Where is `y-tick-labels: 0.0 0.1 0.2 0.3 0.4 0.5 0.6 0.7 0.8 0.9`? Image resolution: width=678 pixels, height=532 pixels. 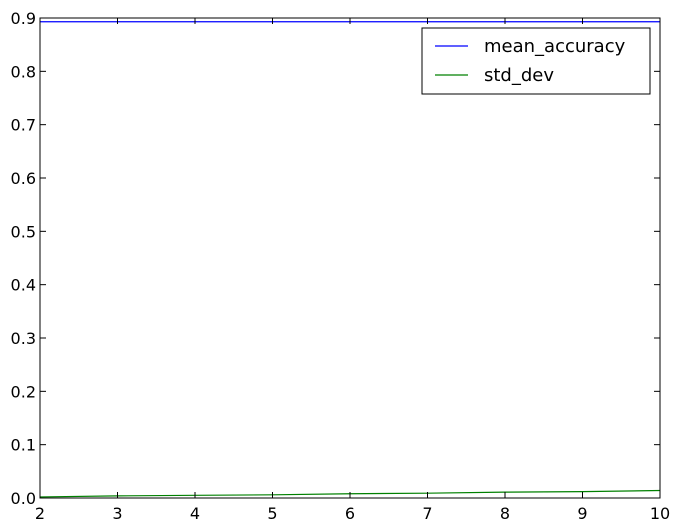 y-tick-labels: 0.0 0.1 0.2 0.3 0.4 0.5 0.6 0.7 0.8 0.9 is located at coordinates (23, 258).